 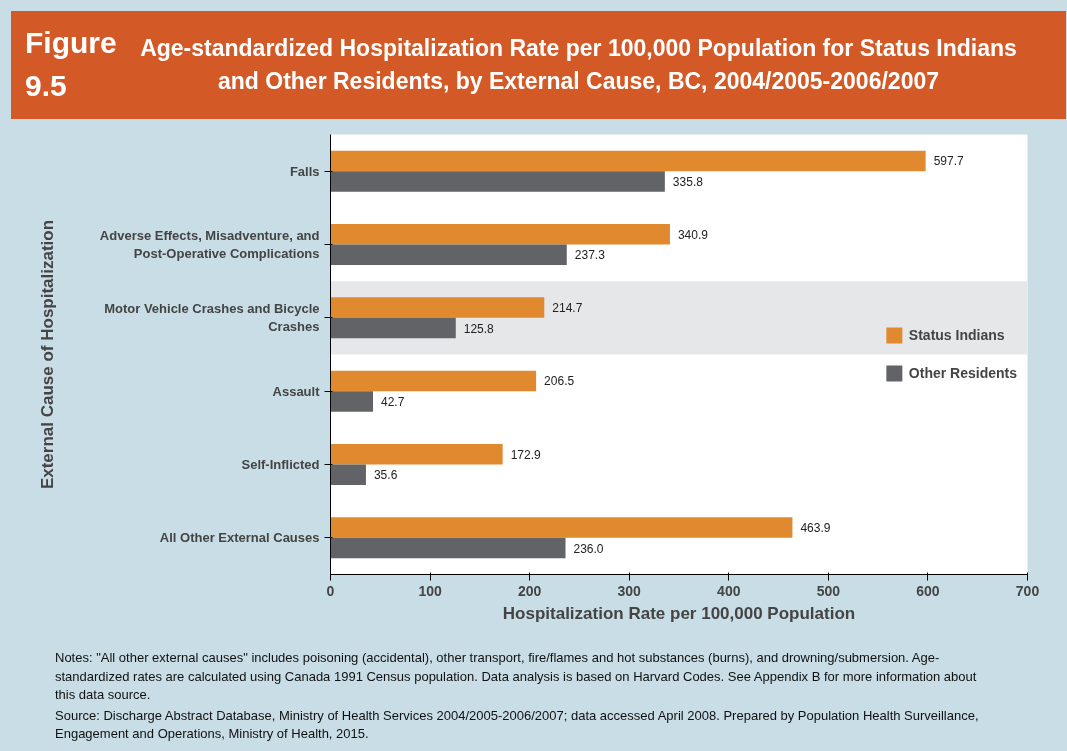 What do you see at coordinates (529, 590) in the screenshot?
I see `x-tick-label: 200` at bounding box center [529, 590].